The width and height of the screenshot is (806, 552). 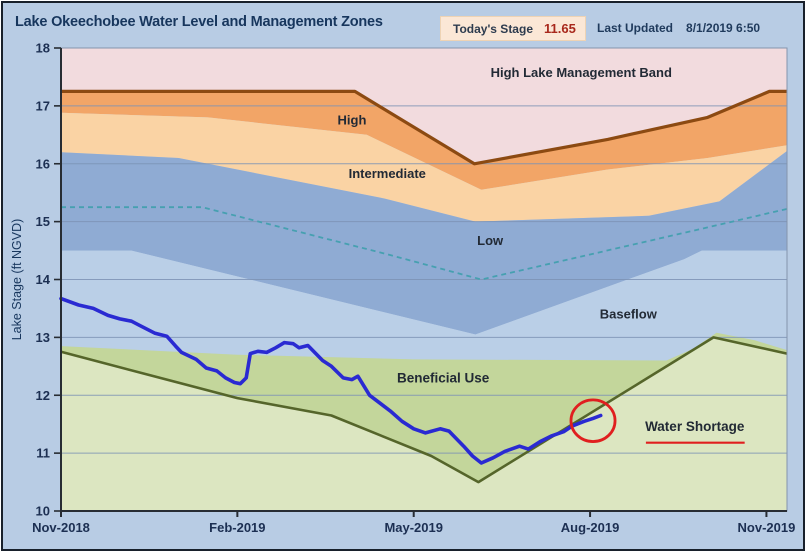 What do you see at coordinates (43, 453) in the screenshot?
I see `y-tick-label-11: 11` at bounding box center [43, 453].